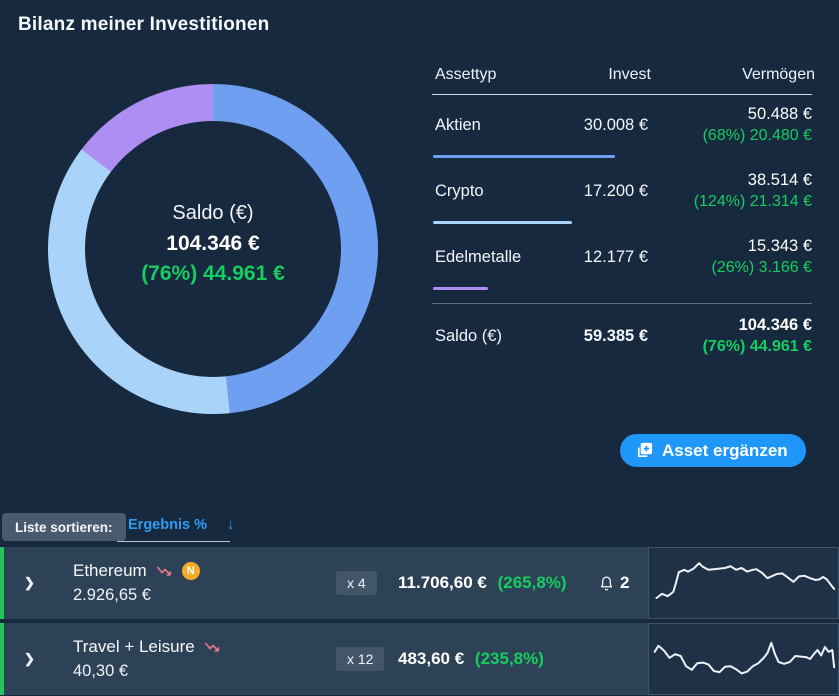 Image resolution: width=839 pixels, height=696 pixels. What do you see at coordinates (213, 273) in the screenshot?
I see `donut-center-gain: (76%) 44.961 €` at bounding box center [213, 273].